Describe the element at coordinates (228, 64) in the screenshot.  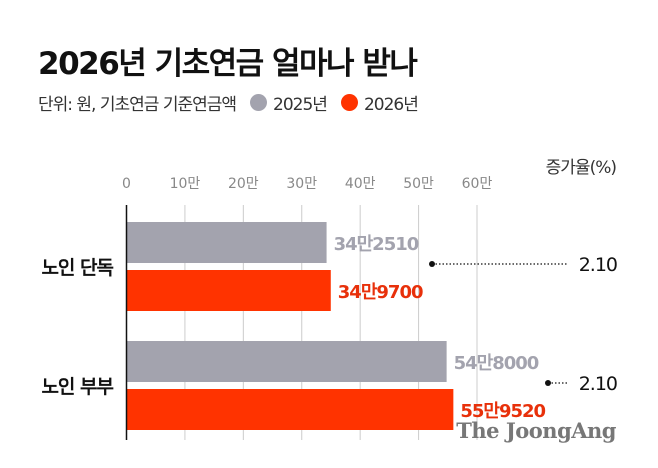
I see `chart-title: 2026년 기초연금 얼마나 받나` at that location.